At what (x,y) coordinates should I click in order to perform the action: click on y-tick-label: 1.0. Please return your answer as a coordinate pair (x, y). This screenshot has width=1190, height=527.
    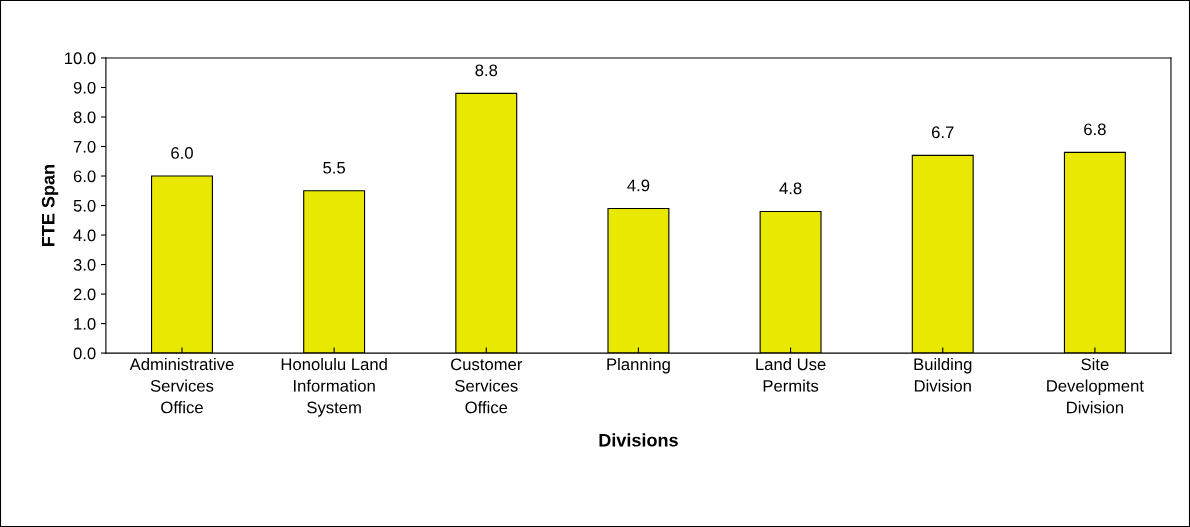
    Looking at the image, I should click on (85, 323).